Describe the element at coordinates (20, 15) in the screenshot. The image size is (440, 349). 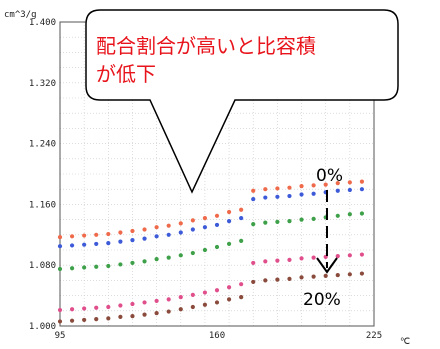
I see `y-axis-unit: cm^3/g` at that location.